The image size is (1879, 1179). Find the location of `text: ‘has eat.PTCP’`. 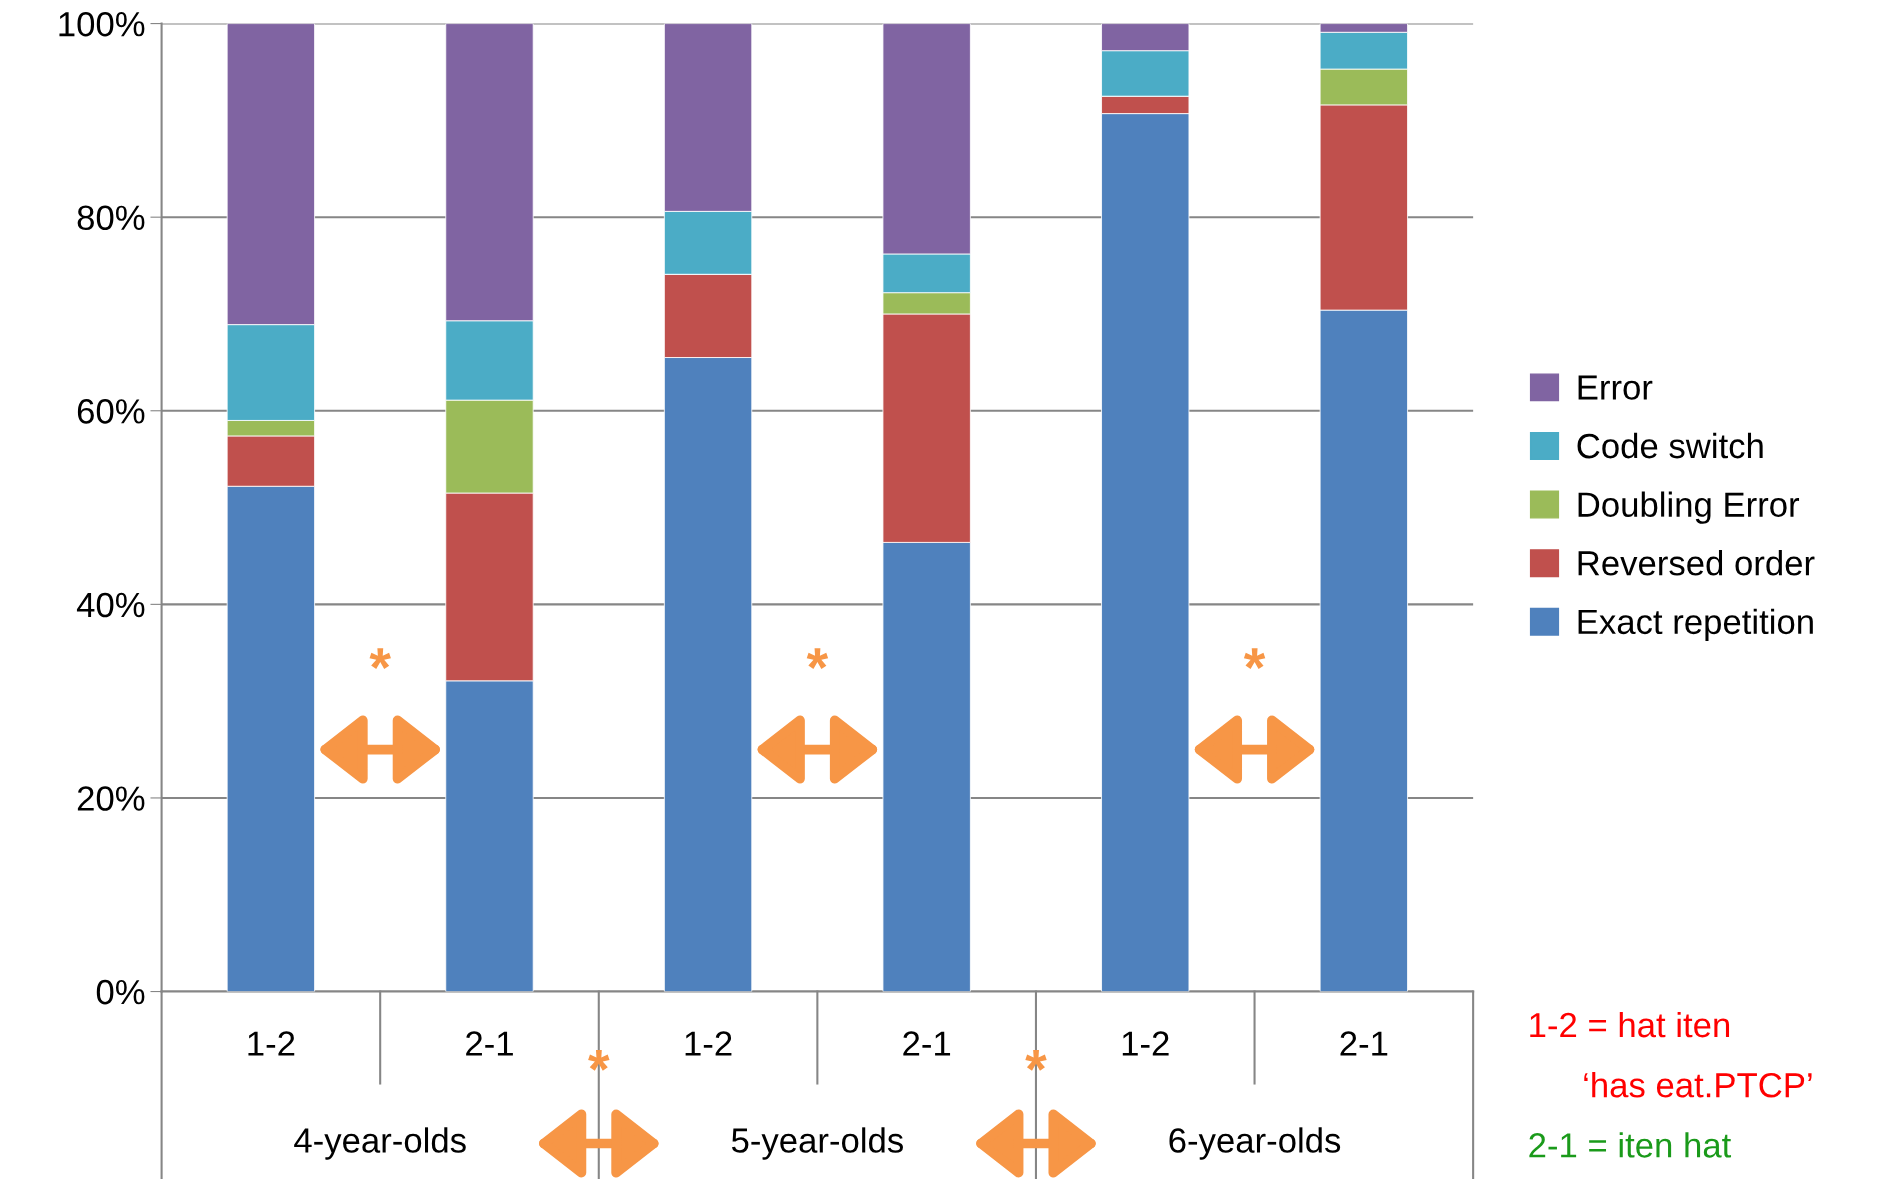

text: ‘has eat.PTCP’ is located at coordinates (1698, 1085).